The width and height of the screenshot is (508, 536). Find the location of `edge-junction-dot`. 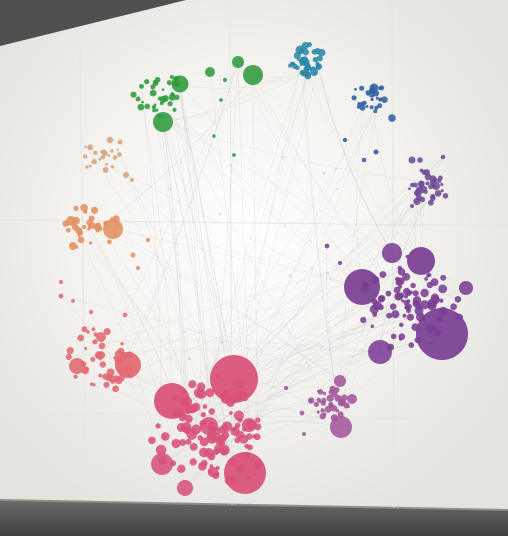

edge-junction-dot is located at coordinates (184, 331).